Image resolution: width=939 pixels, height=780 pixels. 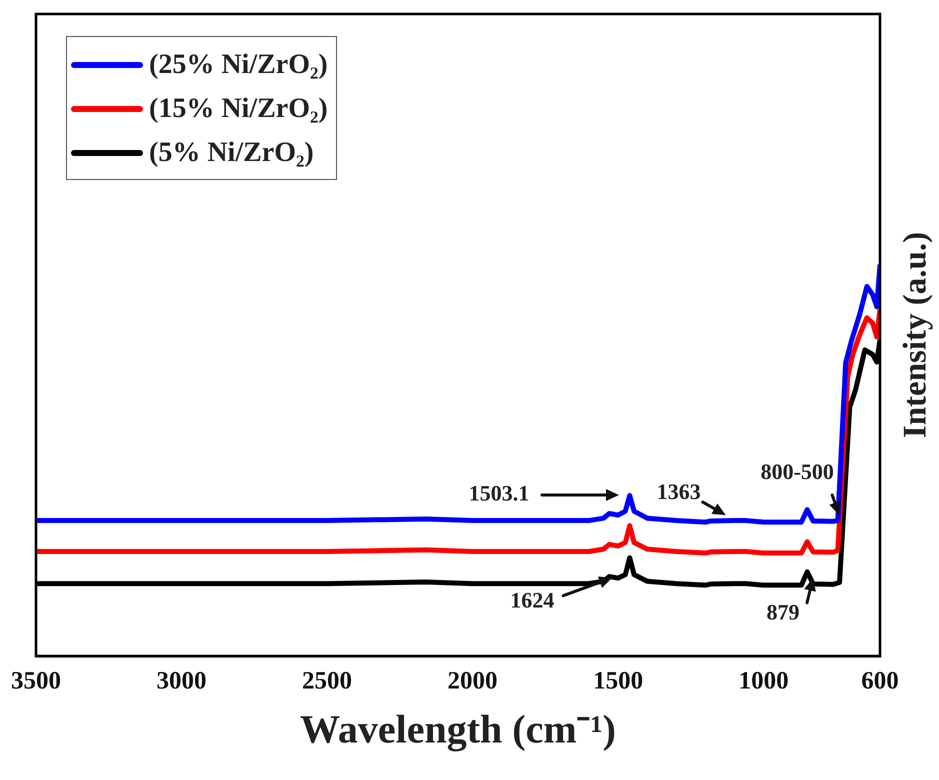 I want to click on x-tick-label: 3000, so click(x=181, y=680).